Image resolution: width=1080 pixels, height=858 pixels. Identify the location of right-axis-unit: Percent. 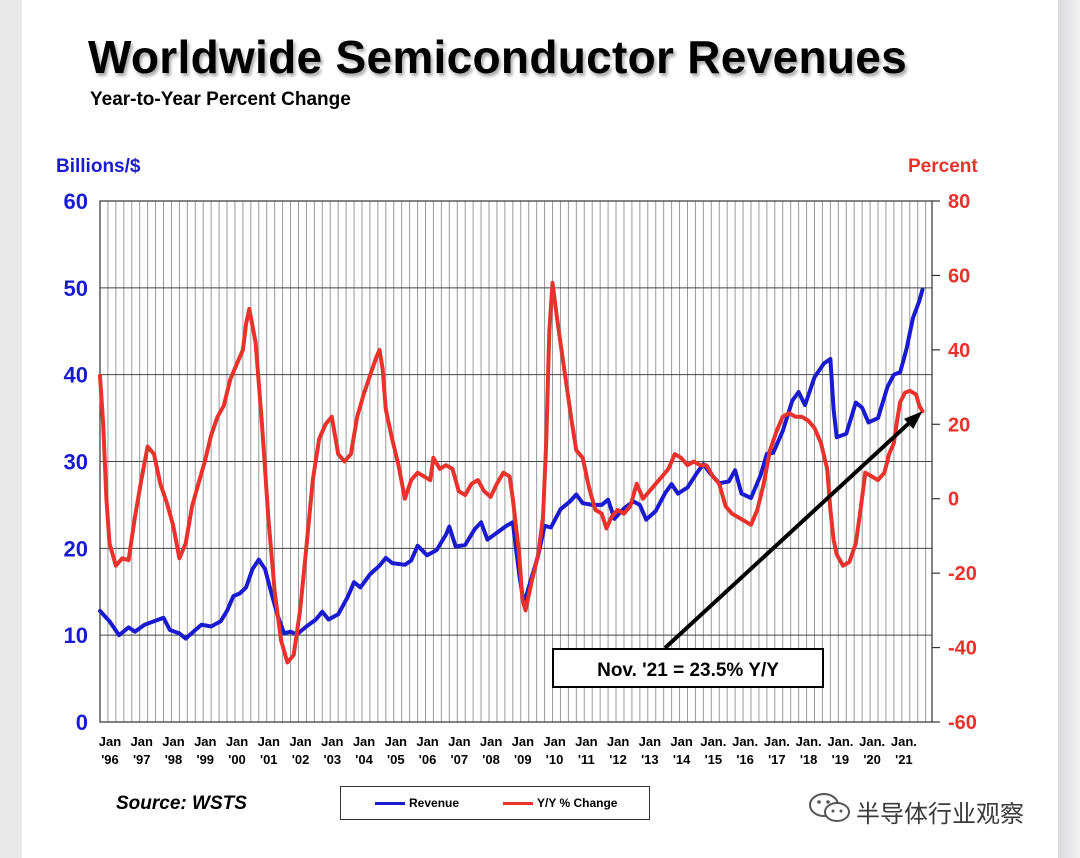
(943, 166).